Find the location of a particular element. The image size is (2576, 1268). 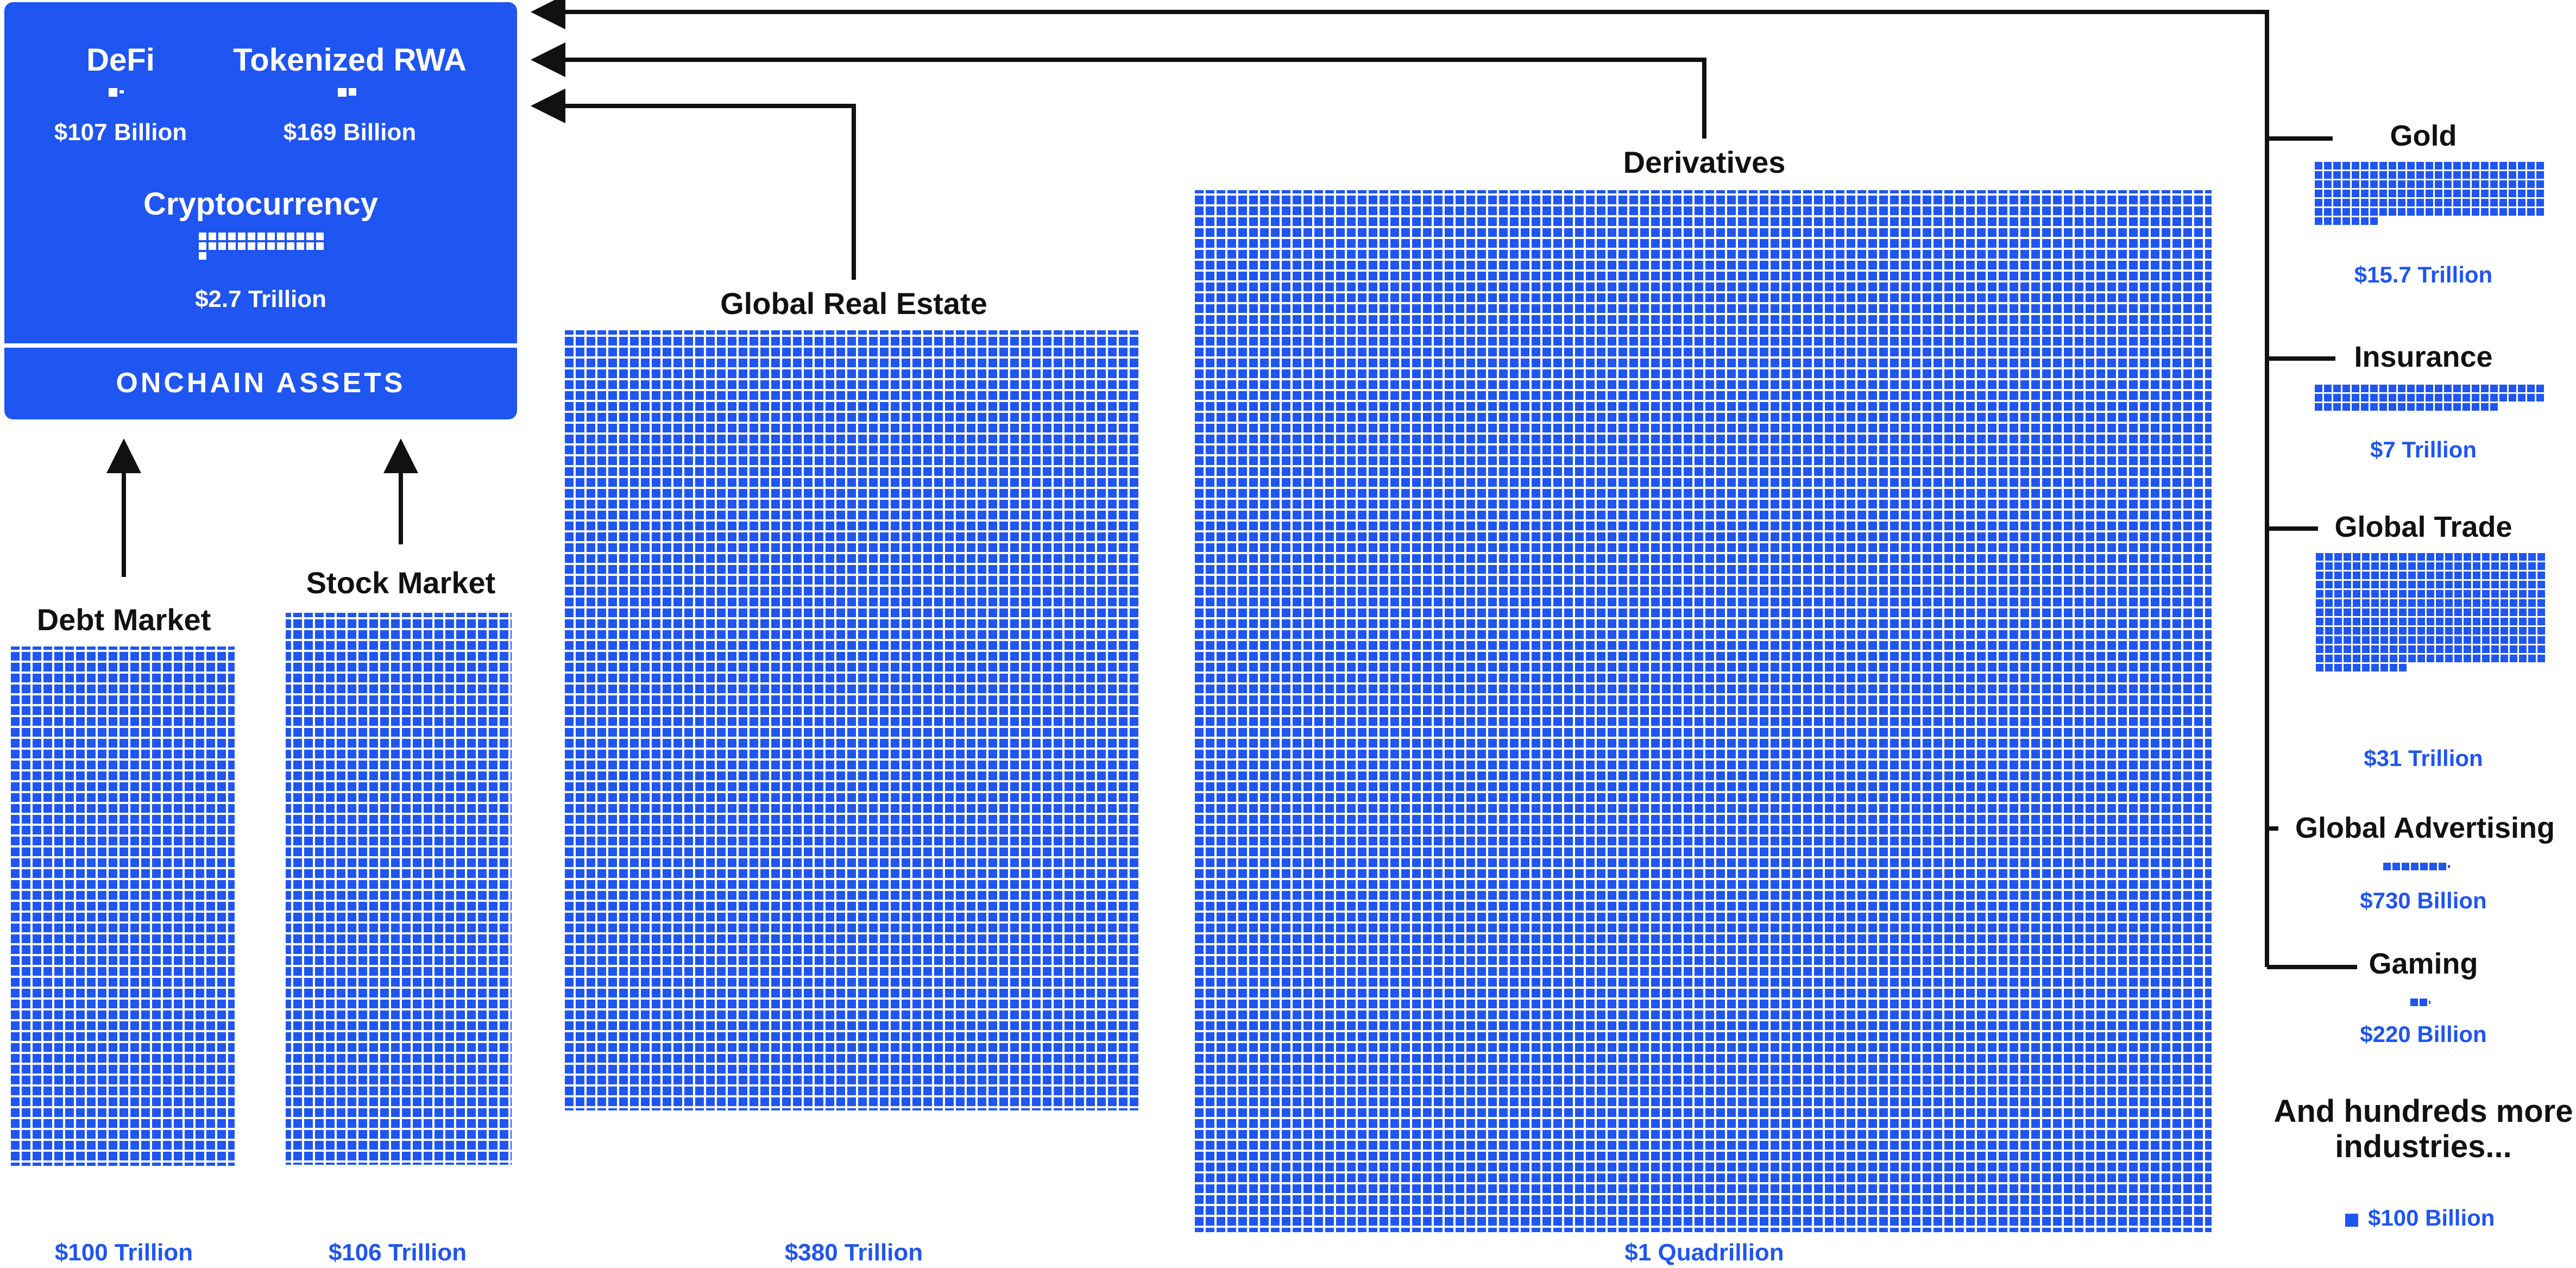

debt-market-value: $100 Trillion is located at coordinates (124, 1252).